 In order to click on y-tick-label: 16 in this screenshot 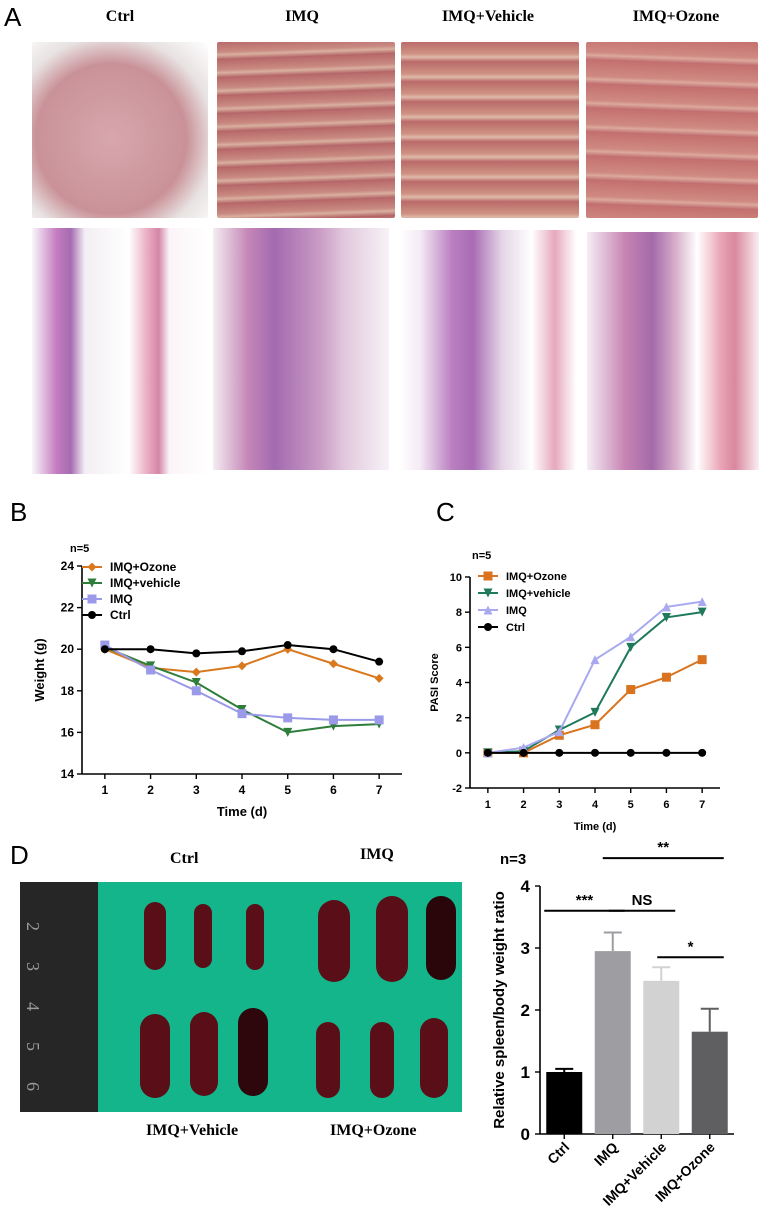, I will do `click(68, 732)`.